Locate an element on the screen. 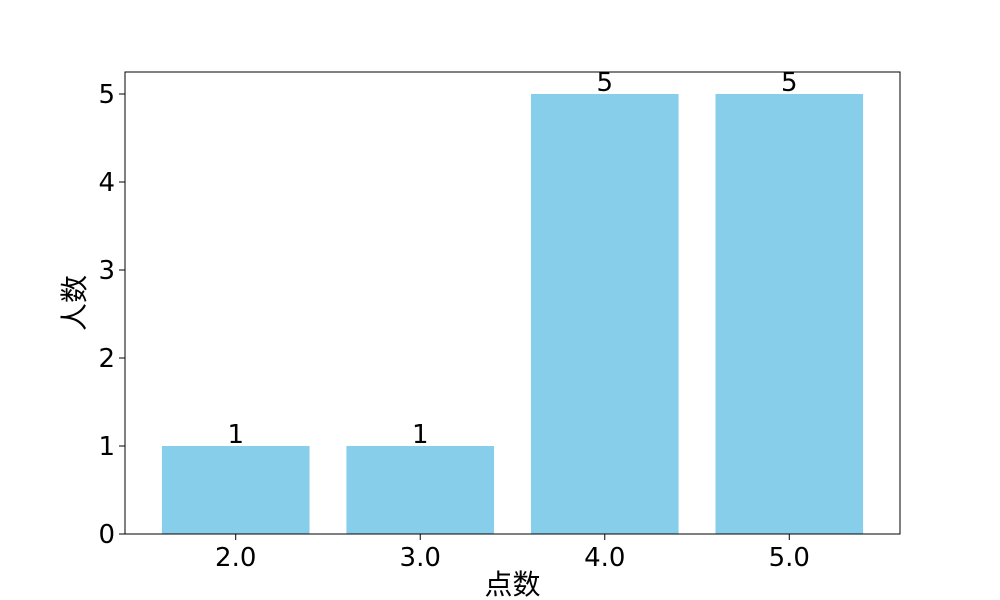 The image size is (1000, 600). y-tick-label: 1 is located at coordinates (106, 447).